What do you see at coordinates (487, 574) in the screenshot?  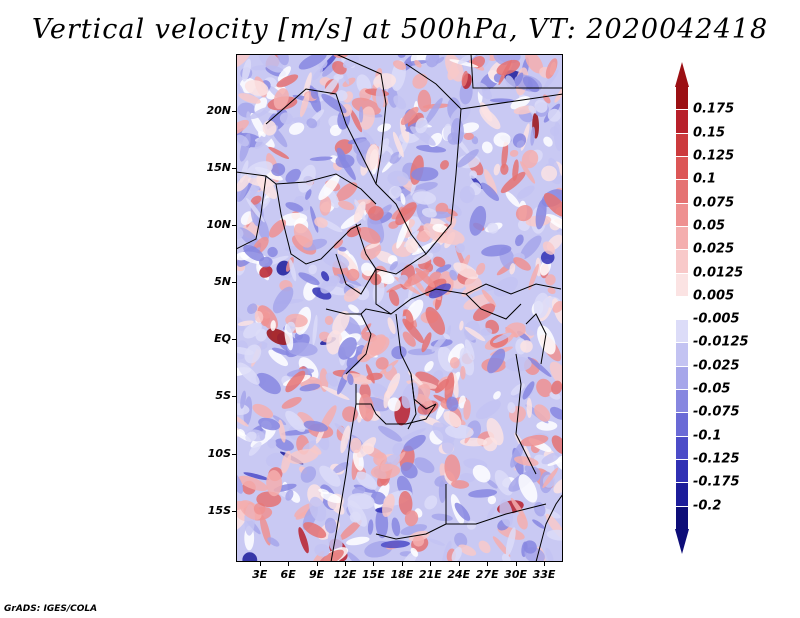 I see `lon-label: 27E` at bounding box center [487, 574].